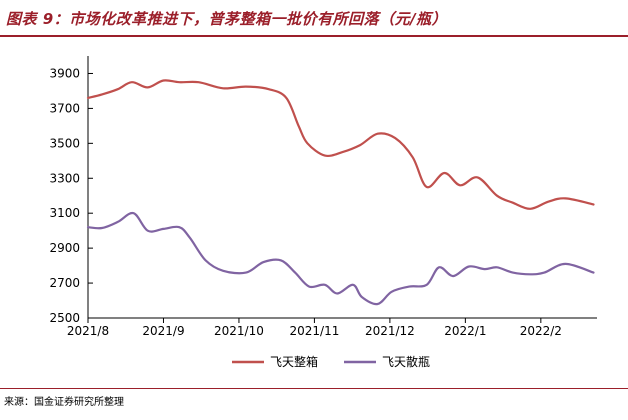 Image resolution: width=628 pixels, height=420 pixels. Describe the element at coordinates (227, 19) in the screenshot. I see `figure-title: 图表 9：市场化改革推进下，普茅整箱一批价有所回落（元/瓶）` at that location.